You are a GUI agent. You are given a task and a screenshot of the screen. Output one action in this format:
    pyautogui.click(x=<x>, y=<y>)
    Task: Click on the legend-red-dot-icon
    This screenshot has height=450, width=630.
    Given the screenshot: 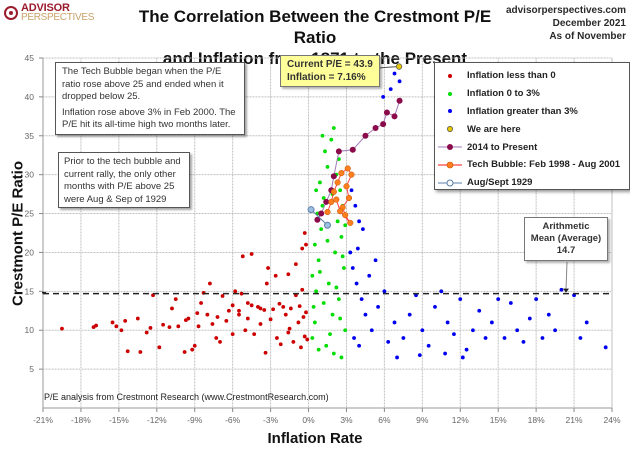 What is the action you would take?
    pyautogui.click(x=450, y=76)
    